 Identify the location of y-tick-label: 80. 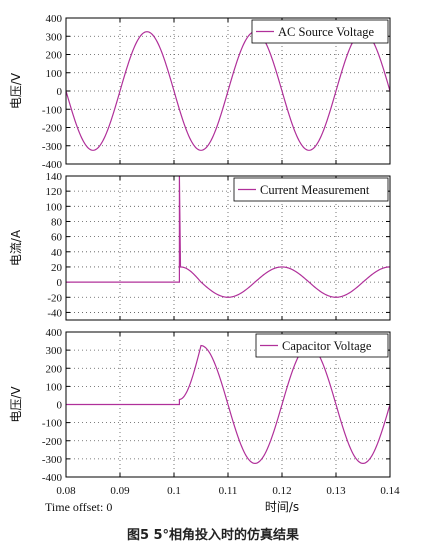
(57, 222).